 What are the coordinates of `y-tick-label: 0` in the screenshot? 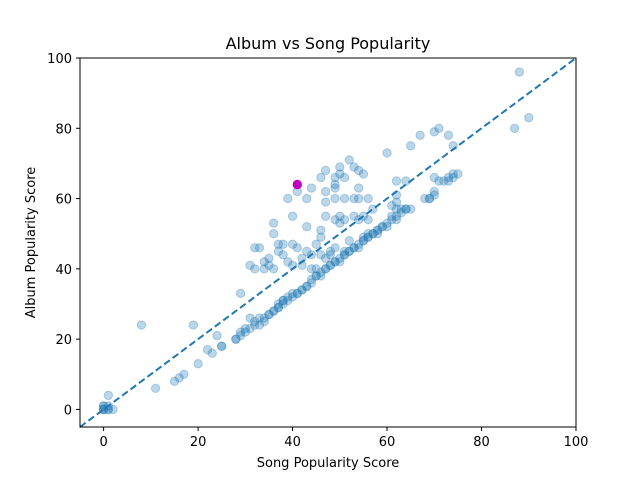 It's located at (68, 410).